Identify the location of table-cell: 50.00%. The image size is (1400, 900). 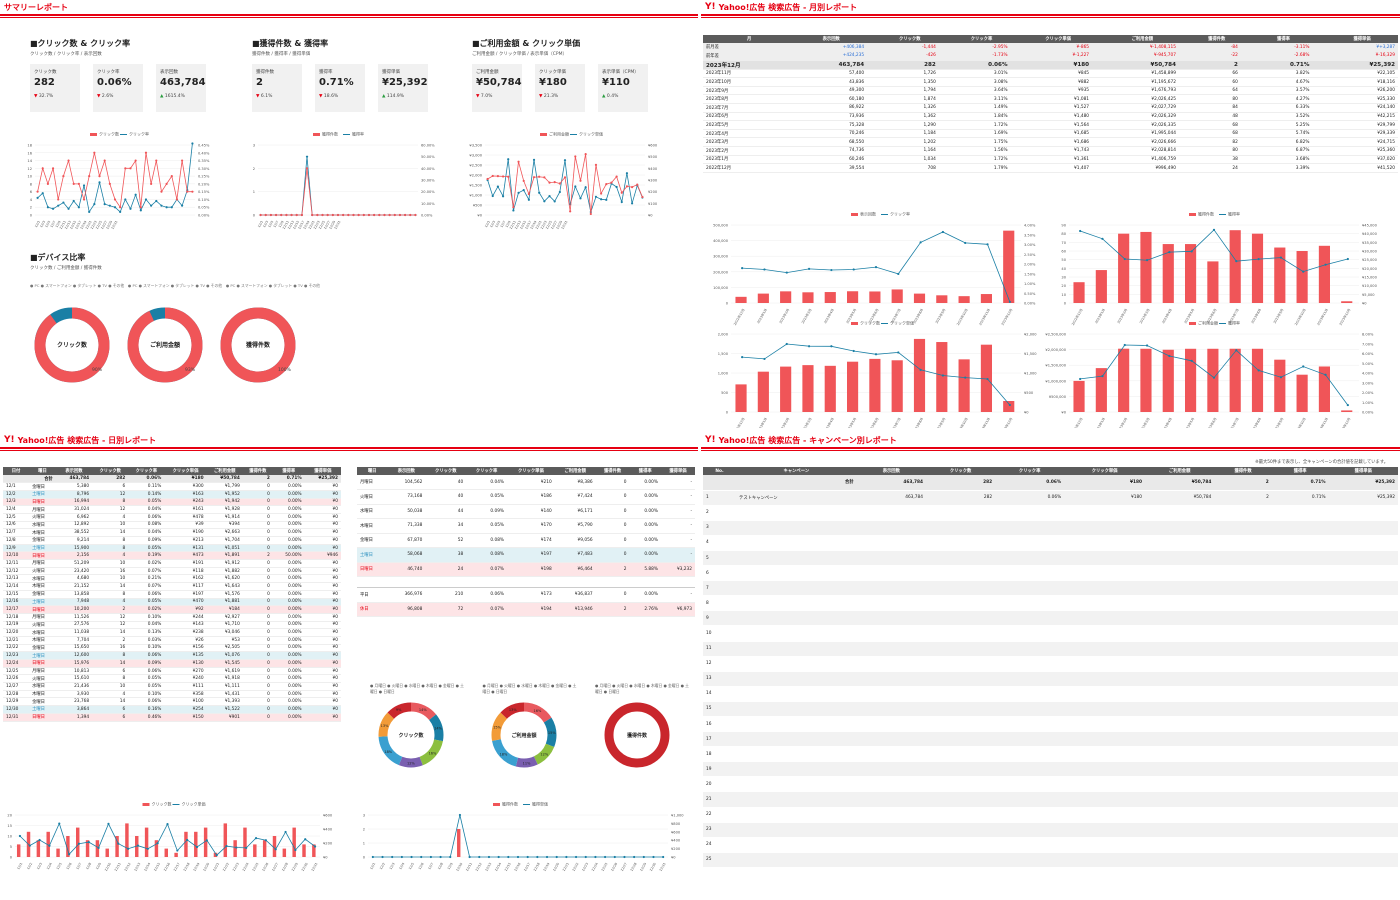
(288, 556).